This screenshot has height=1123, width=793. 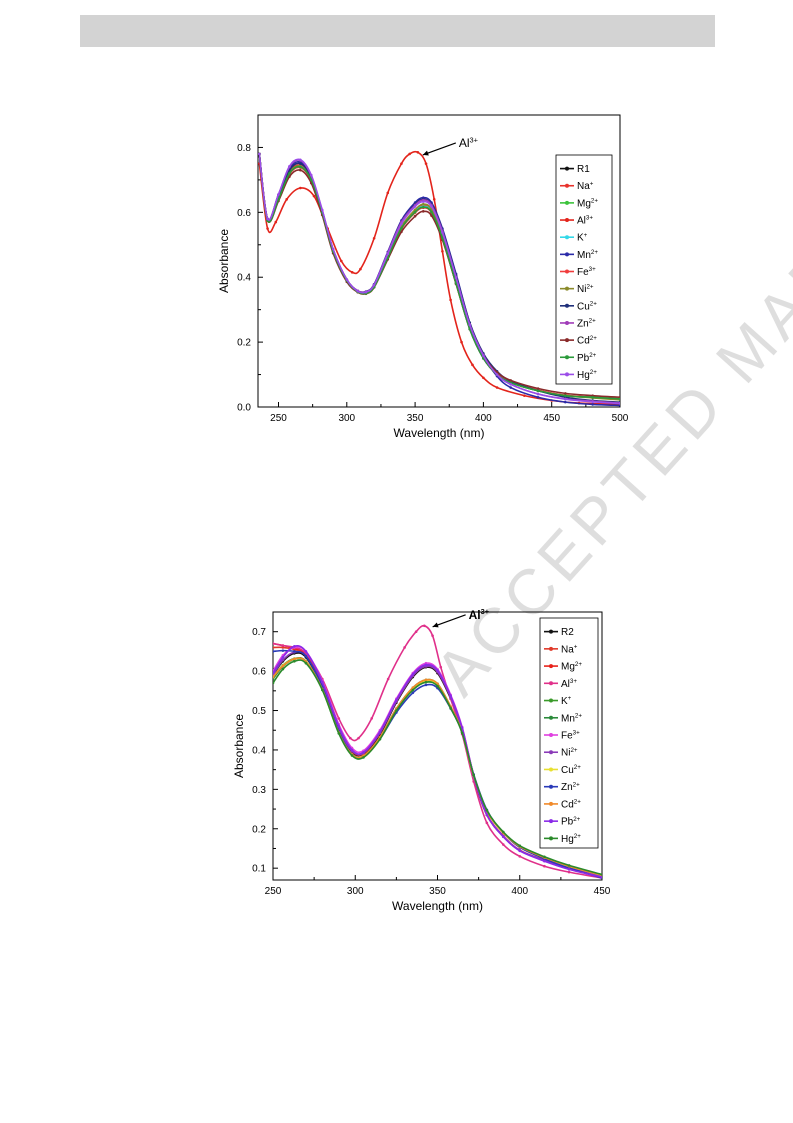 I want to click on series-hg, so click(x=437, y=767).